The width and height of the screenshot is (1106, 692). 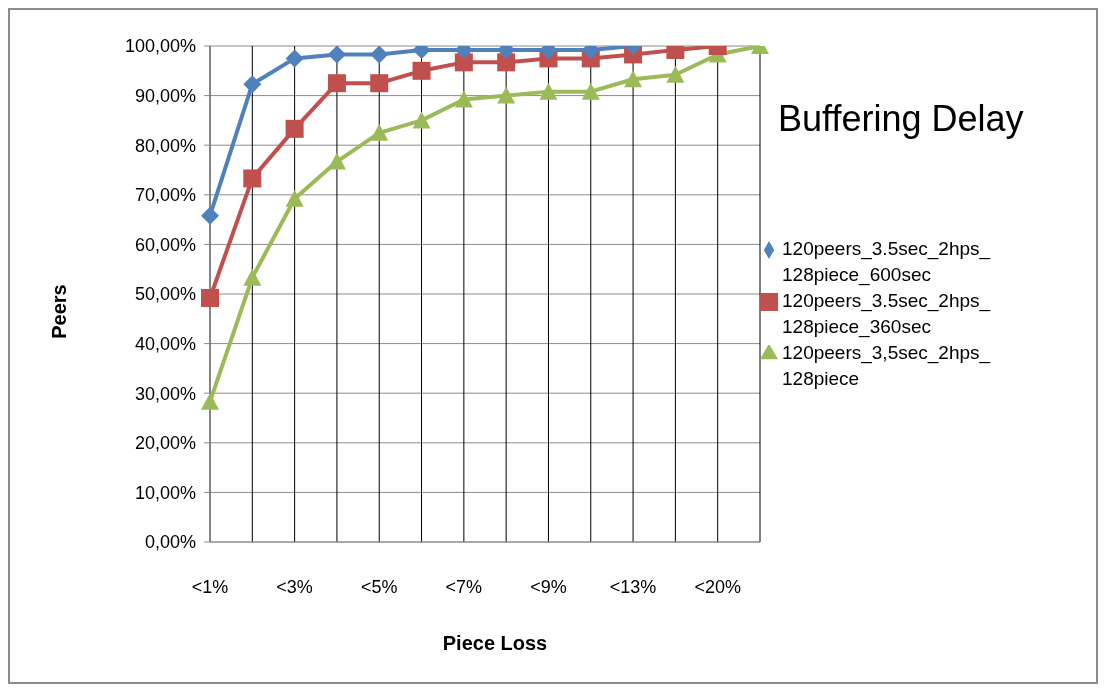 What do you see at coordinates (464, 586) in the screenshot?
I see `x-tick-label: <7%` at bounding box center [464, 586].